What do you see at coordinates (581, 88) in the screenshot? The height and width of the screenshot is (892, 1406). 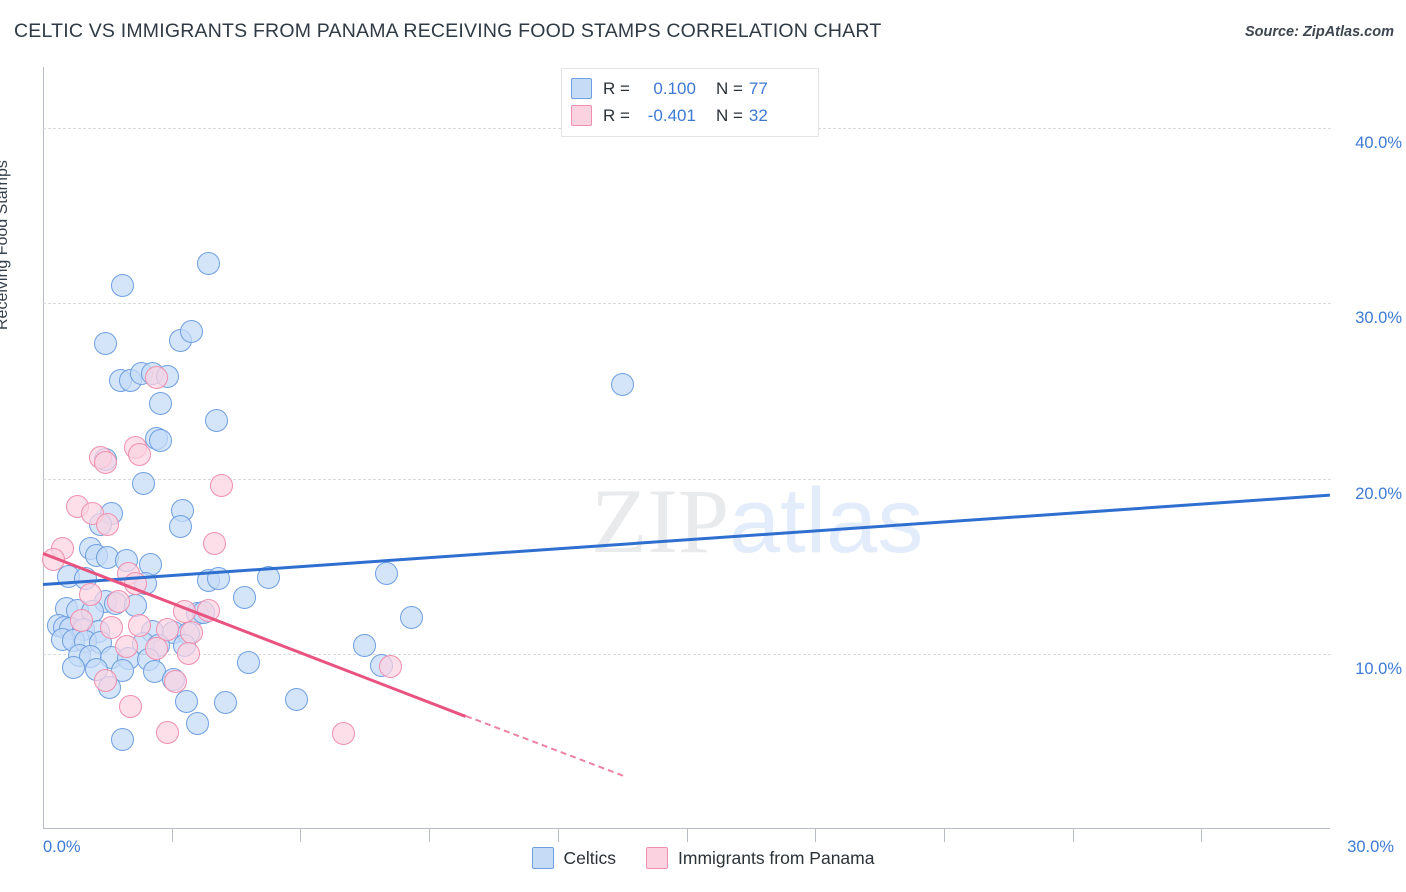 I see `series-swatch-celtics-icon` at bounding box center [581, 88].